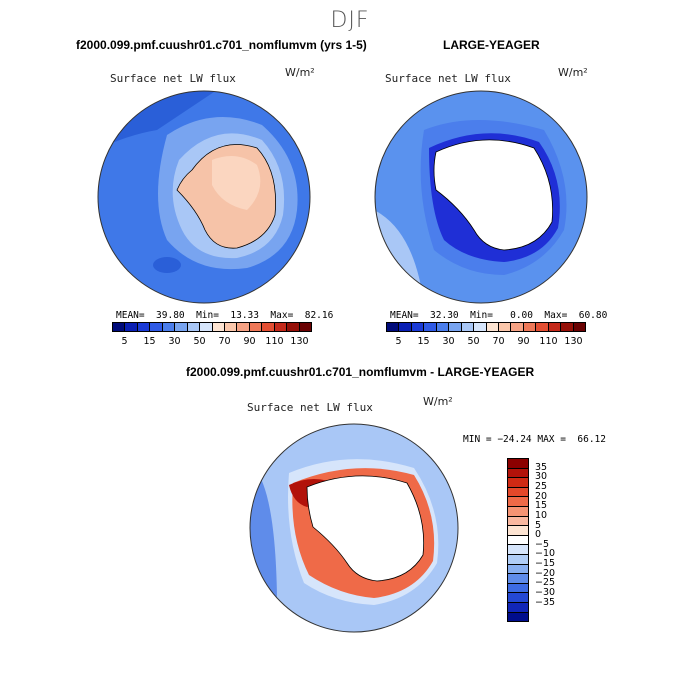 This screenshot has height=700, width=700. Describe the element at coordinates (310, 407) in the screenshot. I see `panel-c-variable: Surface net LW flux` at that location.